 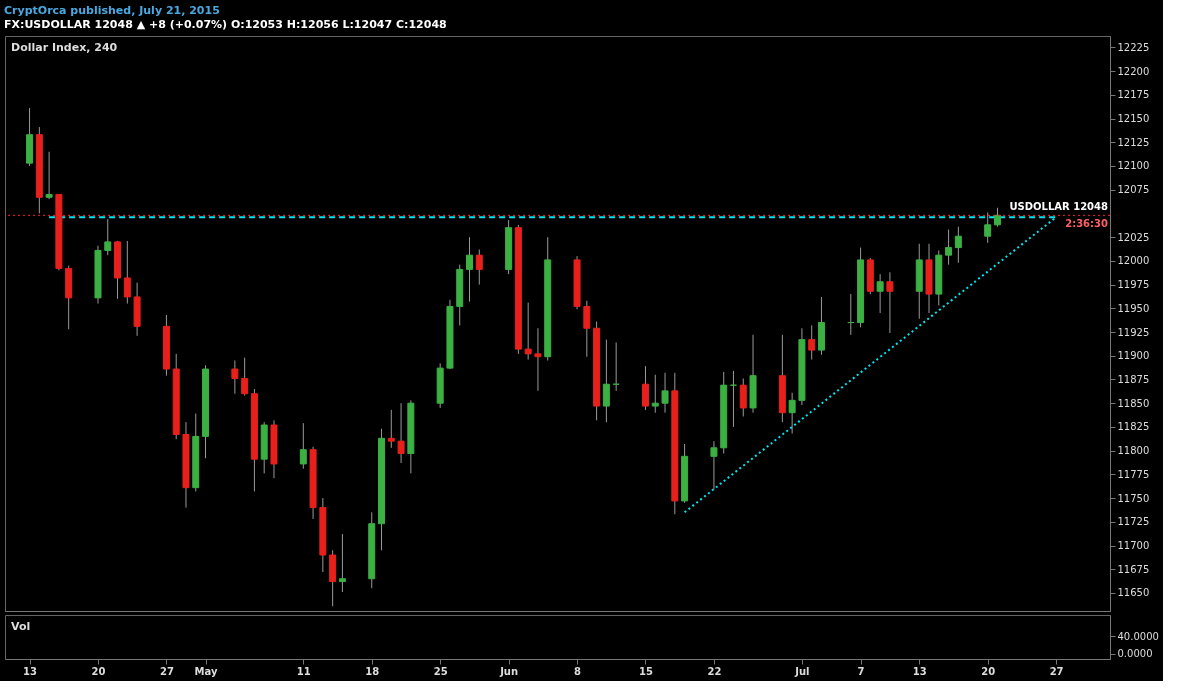 I want to click on y-tick-label: 11975, so click(x=1133, y=285).